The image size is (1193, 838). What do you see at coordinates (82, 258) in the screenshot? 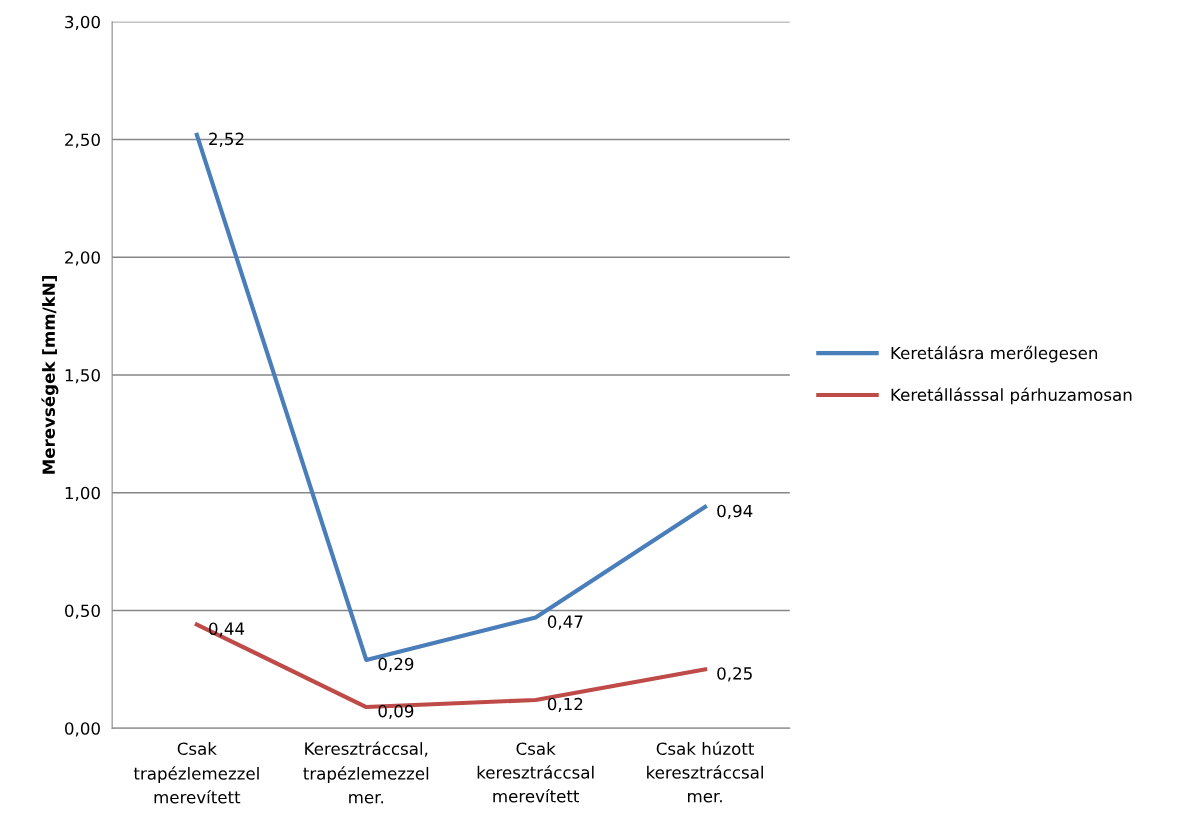
I see `y-tick-label: 2,00` at bounding box center [82, 258].